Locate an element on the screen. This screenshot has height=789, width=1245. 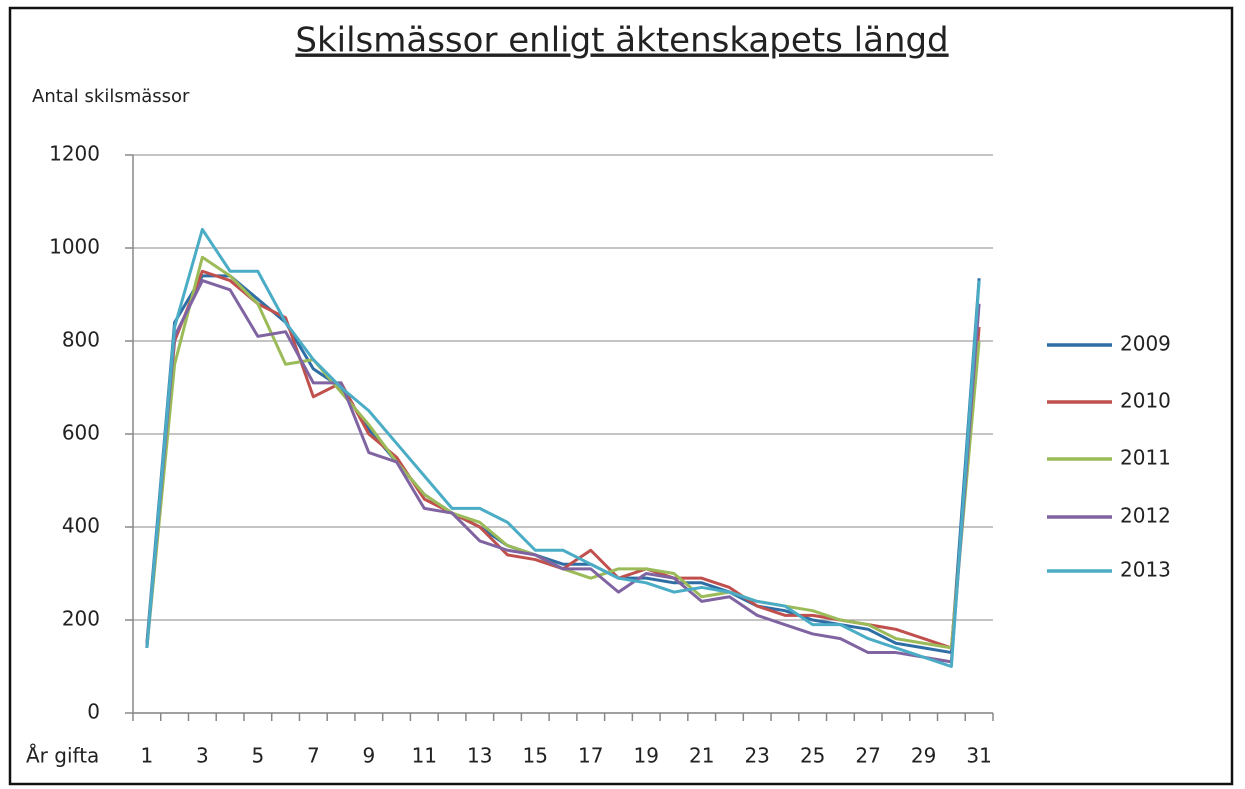
x-axis-label: År gifta is located at coordinates (62, 756).